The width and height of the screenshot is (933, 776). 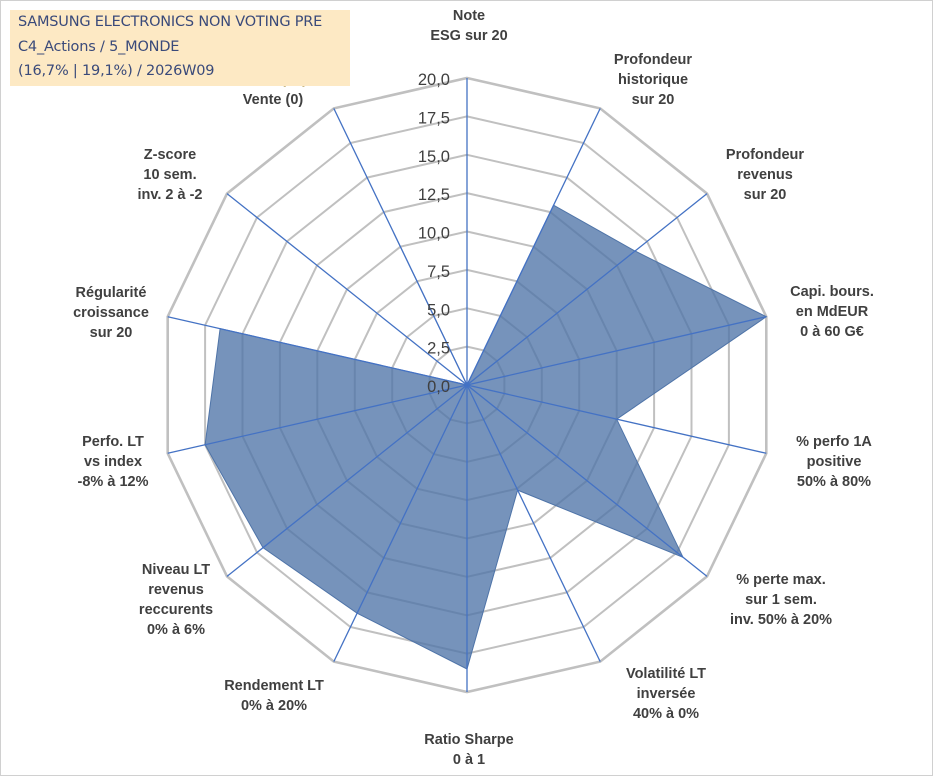 What do you see at coordinates (176, 630) in the screenshot?
I see `axis-label-9-line-3: 0% à 6%` at bounding box center [176, 630].